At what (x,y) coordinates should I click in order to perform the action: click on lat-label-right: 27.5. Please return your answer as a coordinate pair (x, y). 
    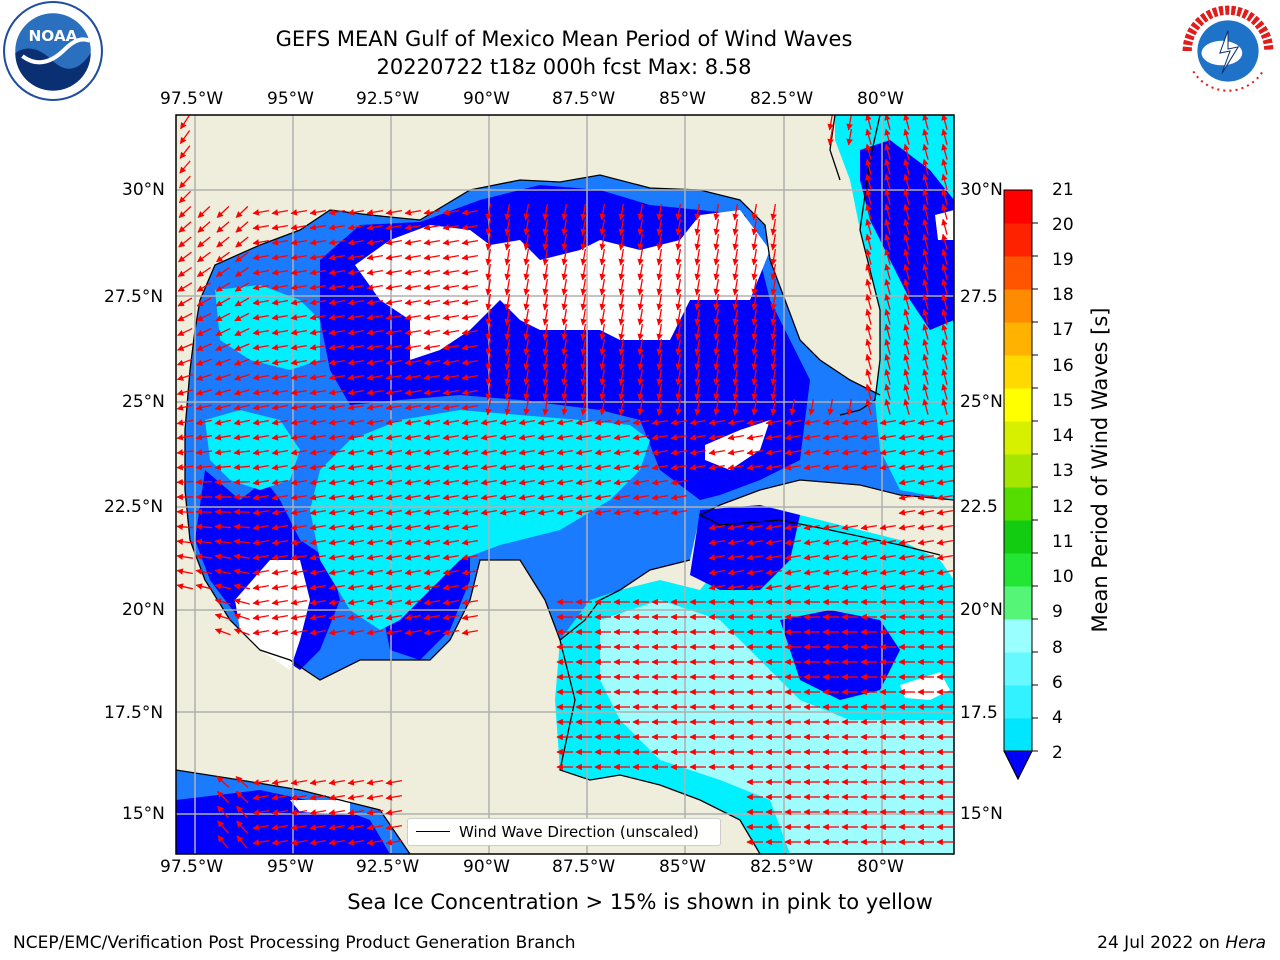
    Looking at the image, I should click on (979, 297).